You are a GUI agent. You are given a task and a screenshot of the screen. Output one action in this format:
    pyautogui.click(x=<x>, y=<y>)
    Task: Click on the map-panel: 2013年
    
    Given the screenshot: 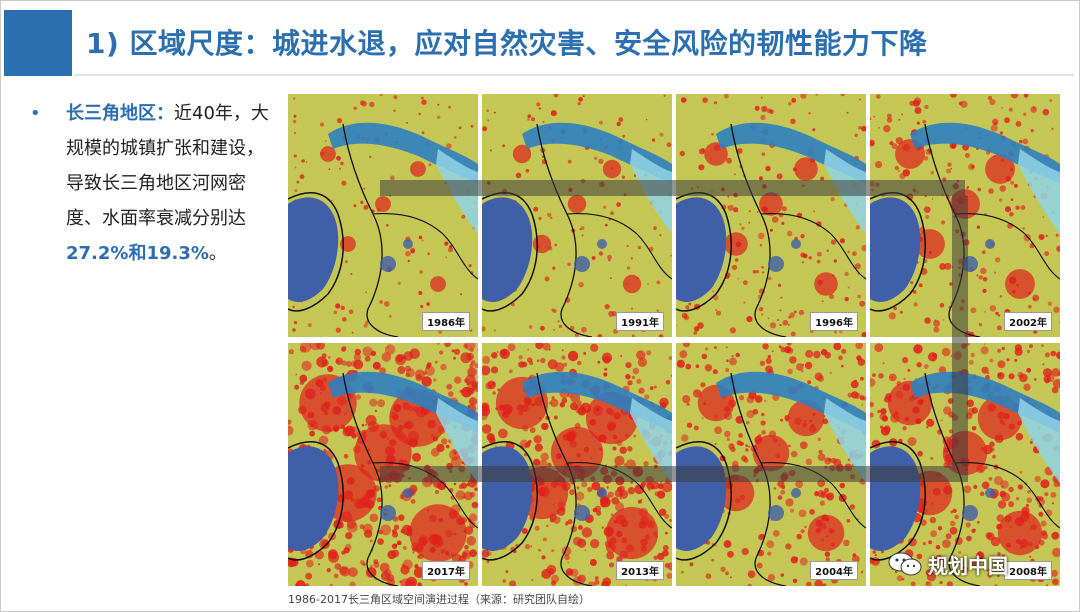 What is the action you would take?
    pyautogui.click(x=577, y=464)
    